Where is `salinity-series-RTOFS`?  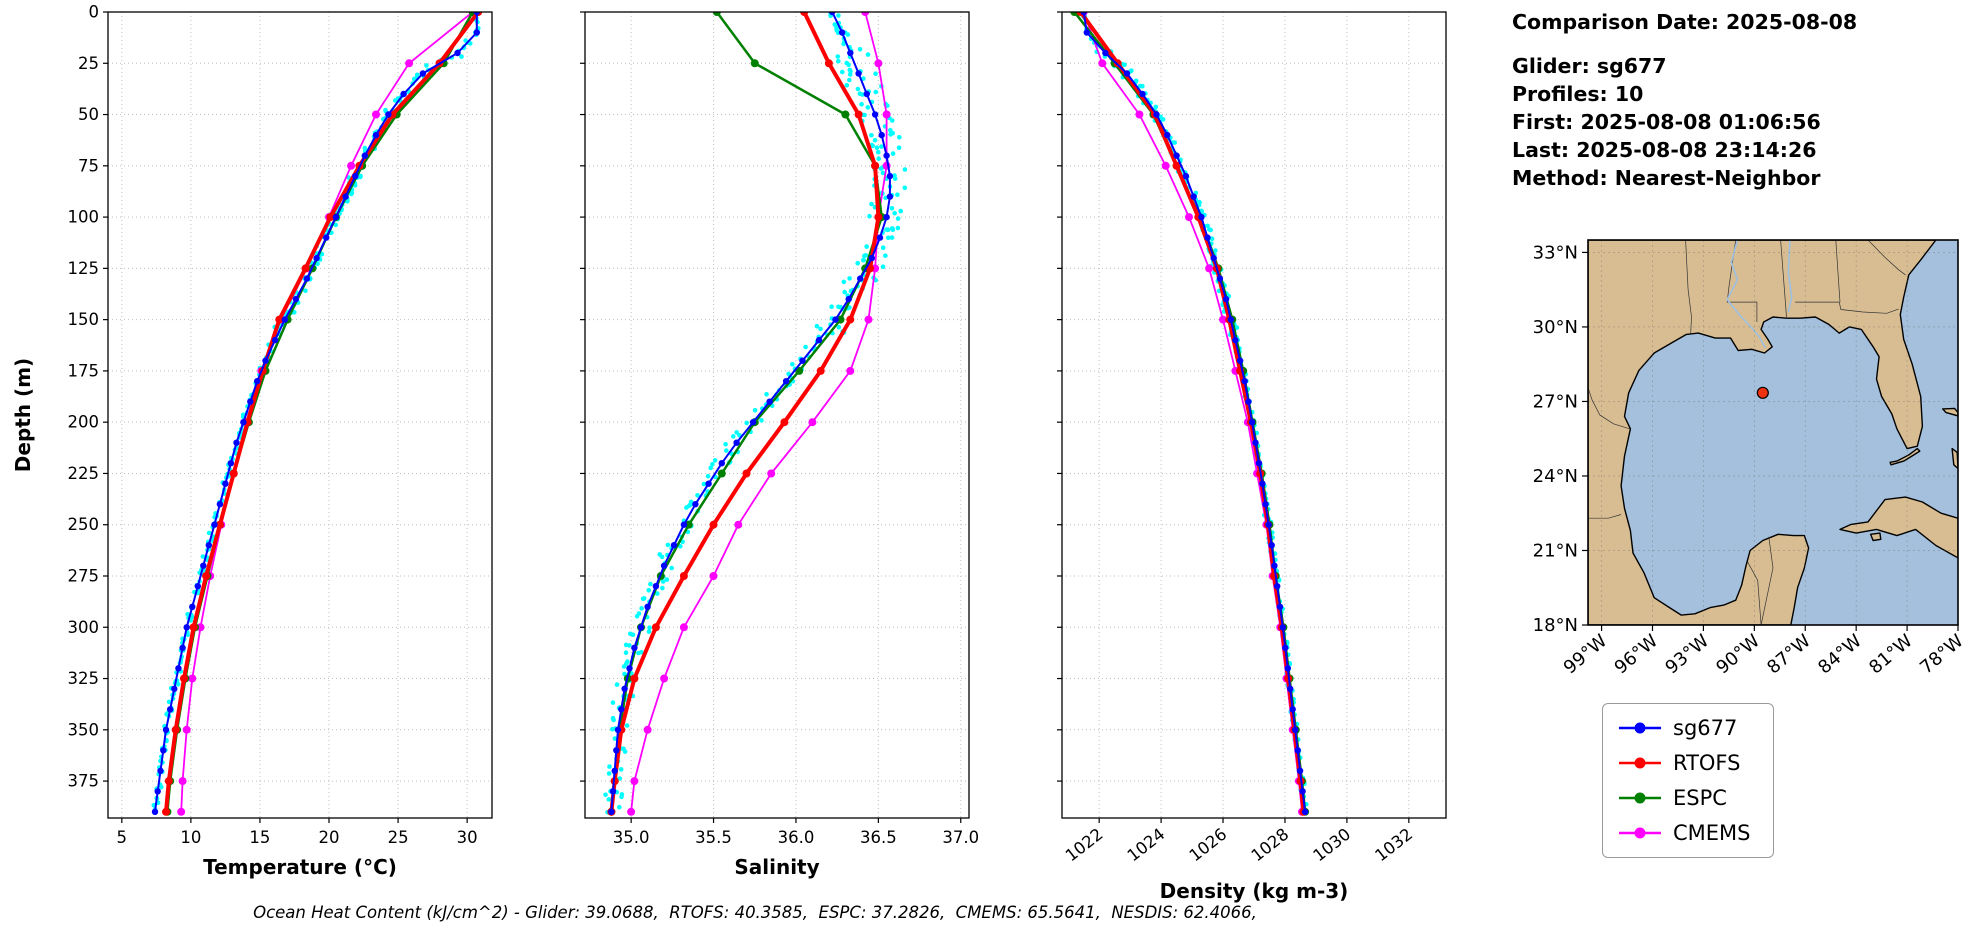
salinity-series-RTOFS is located at coordinates (745, 414).